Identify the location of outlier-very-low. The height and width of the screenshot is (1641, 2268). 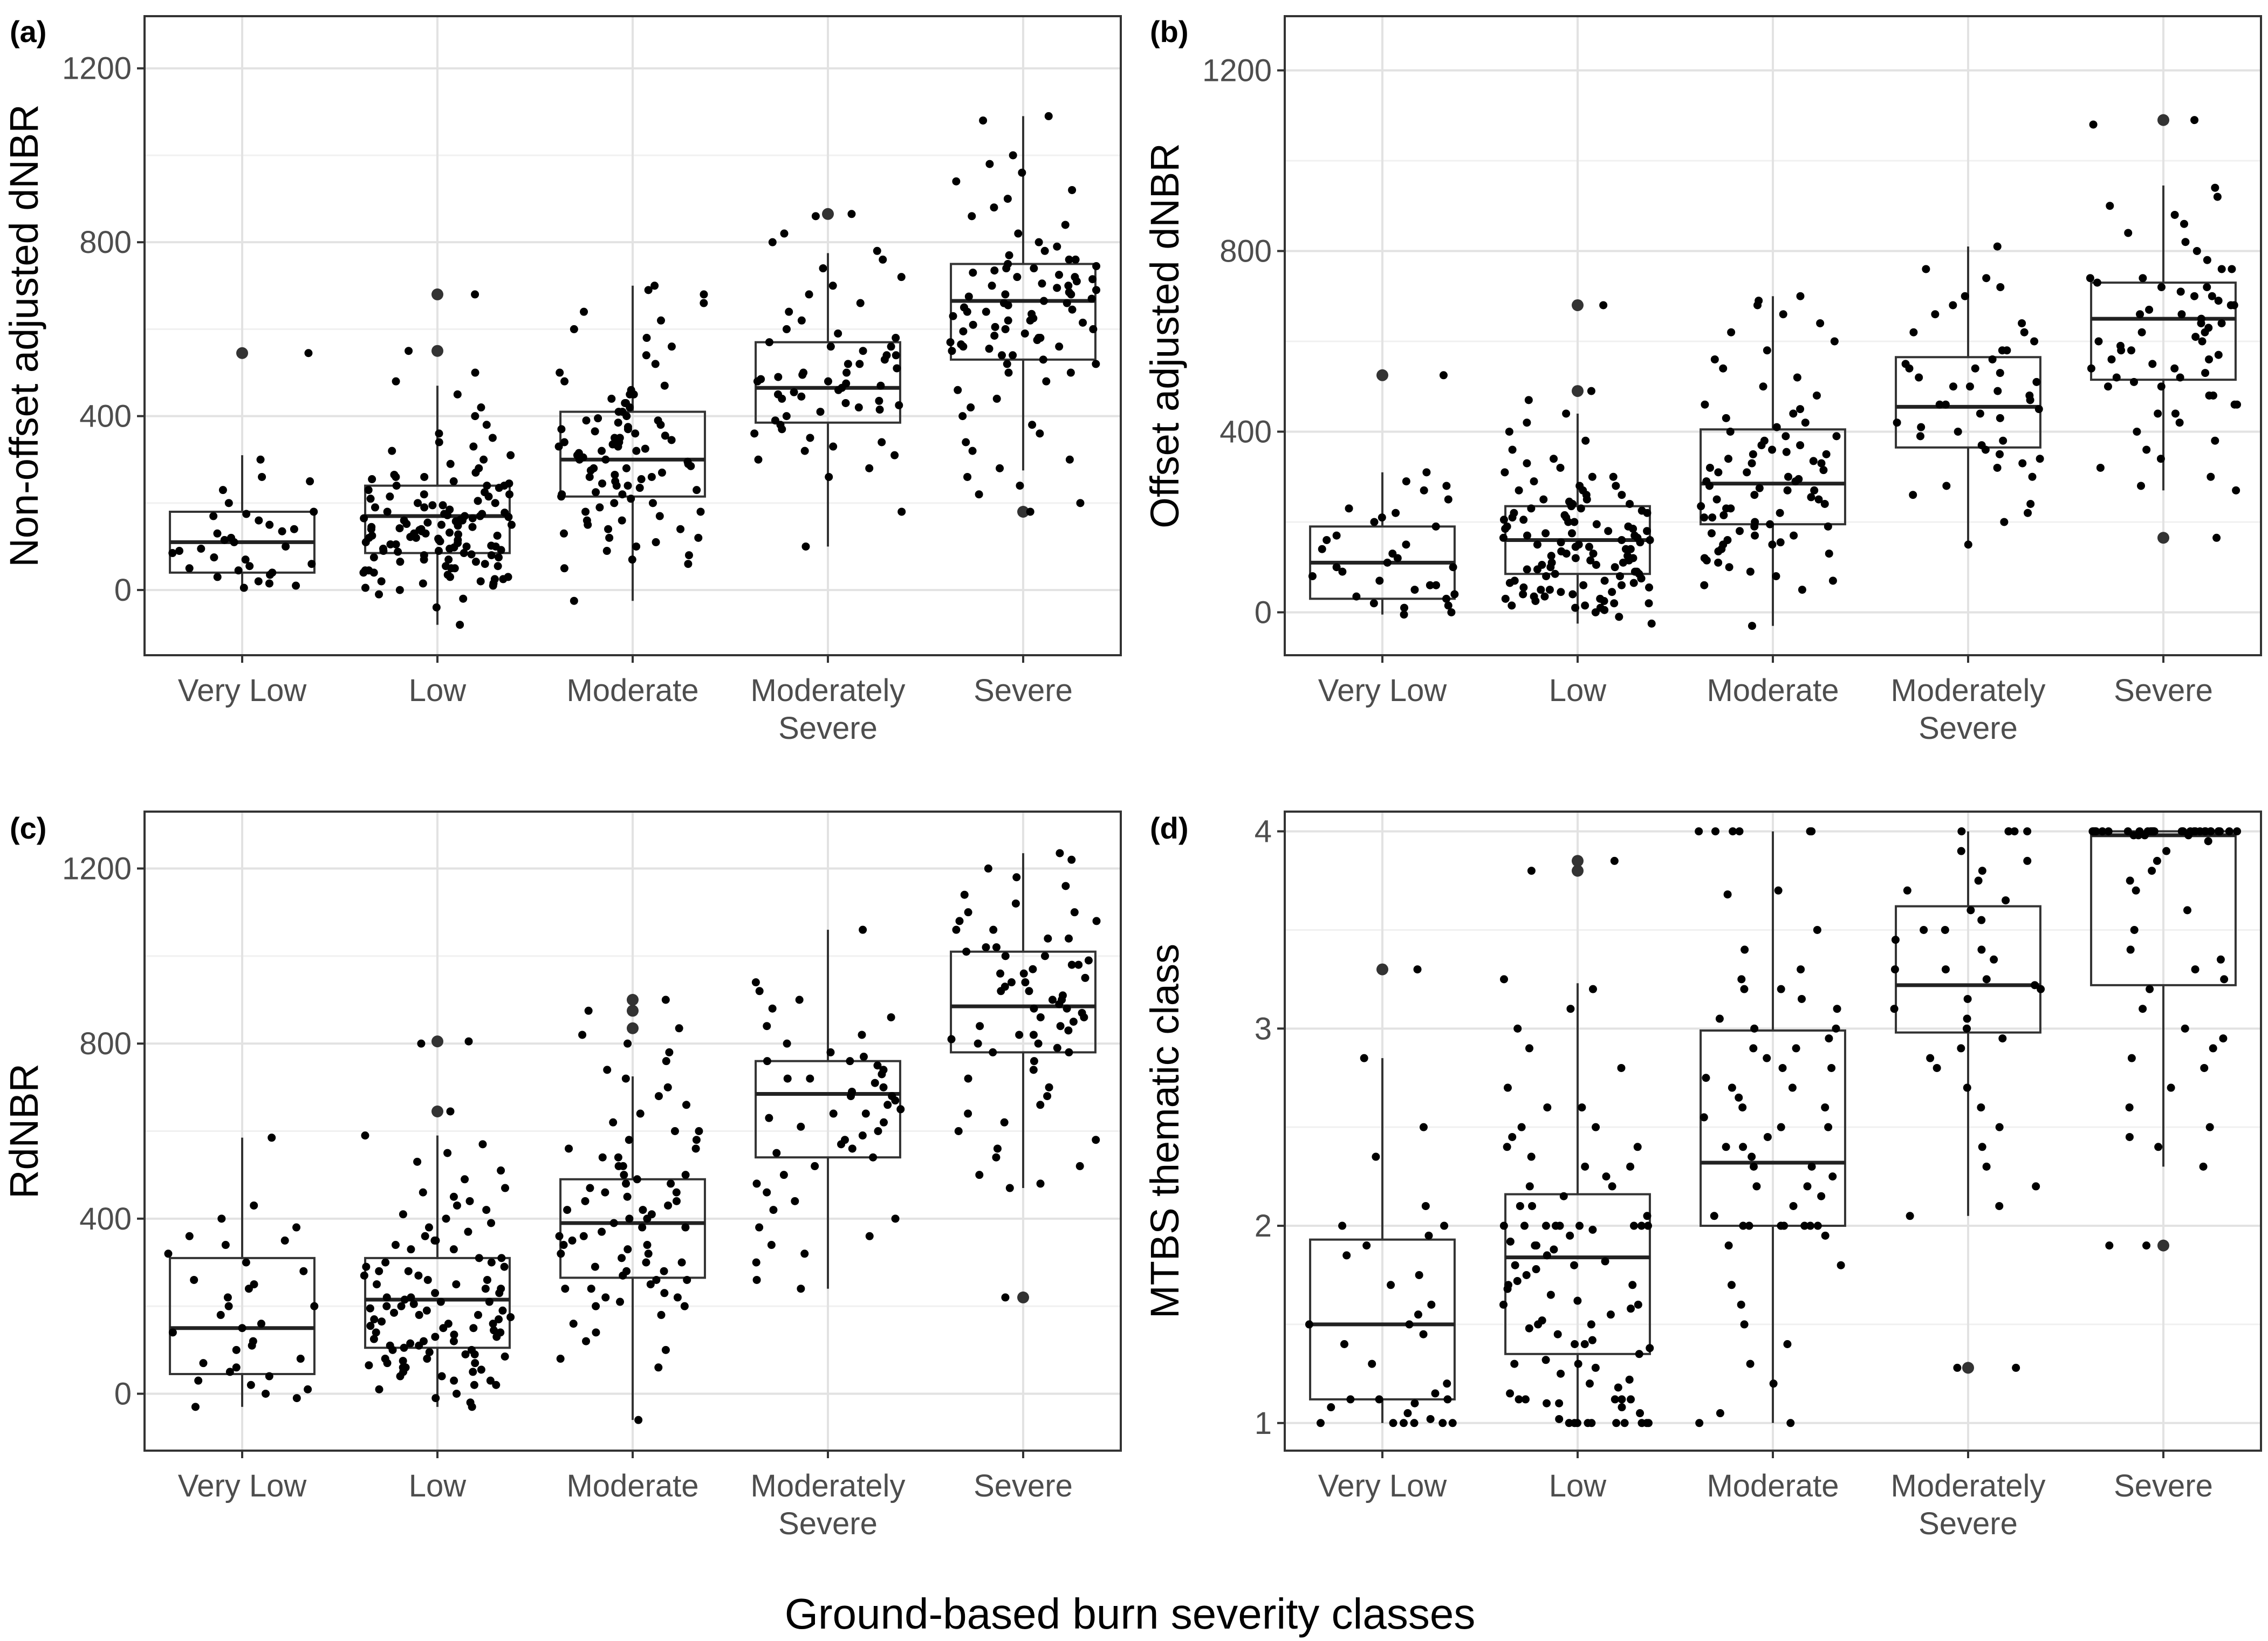
(1382, 969).